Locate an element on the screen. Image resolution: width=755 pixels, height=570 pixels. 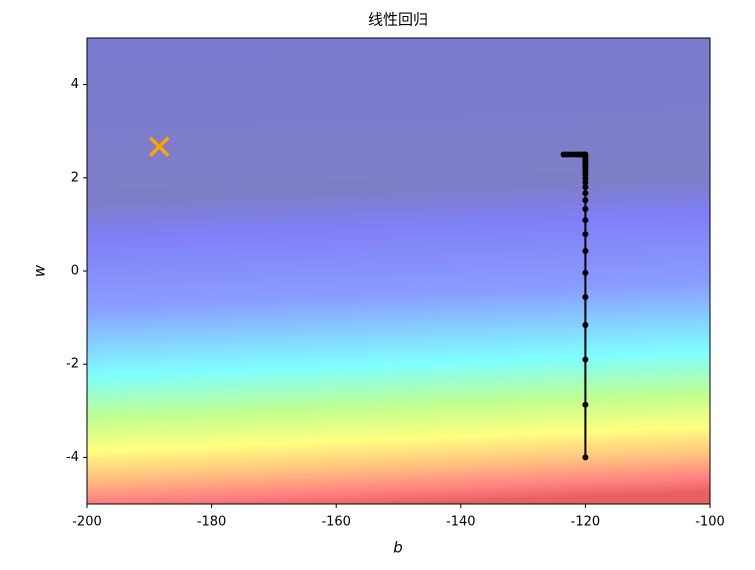
x-tick-label: -100 is located at coordinates (710, 522).